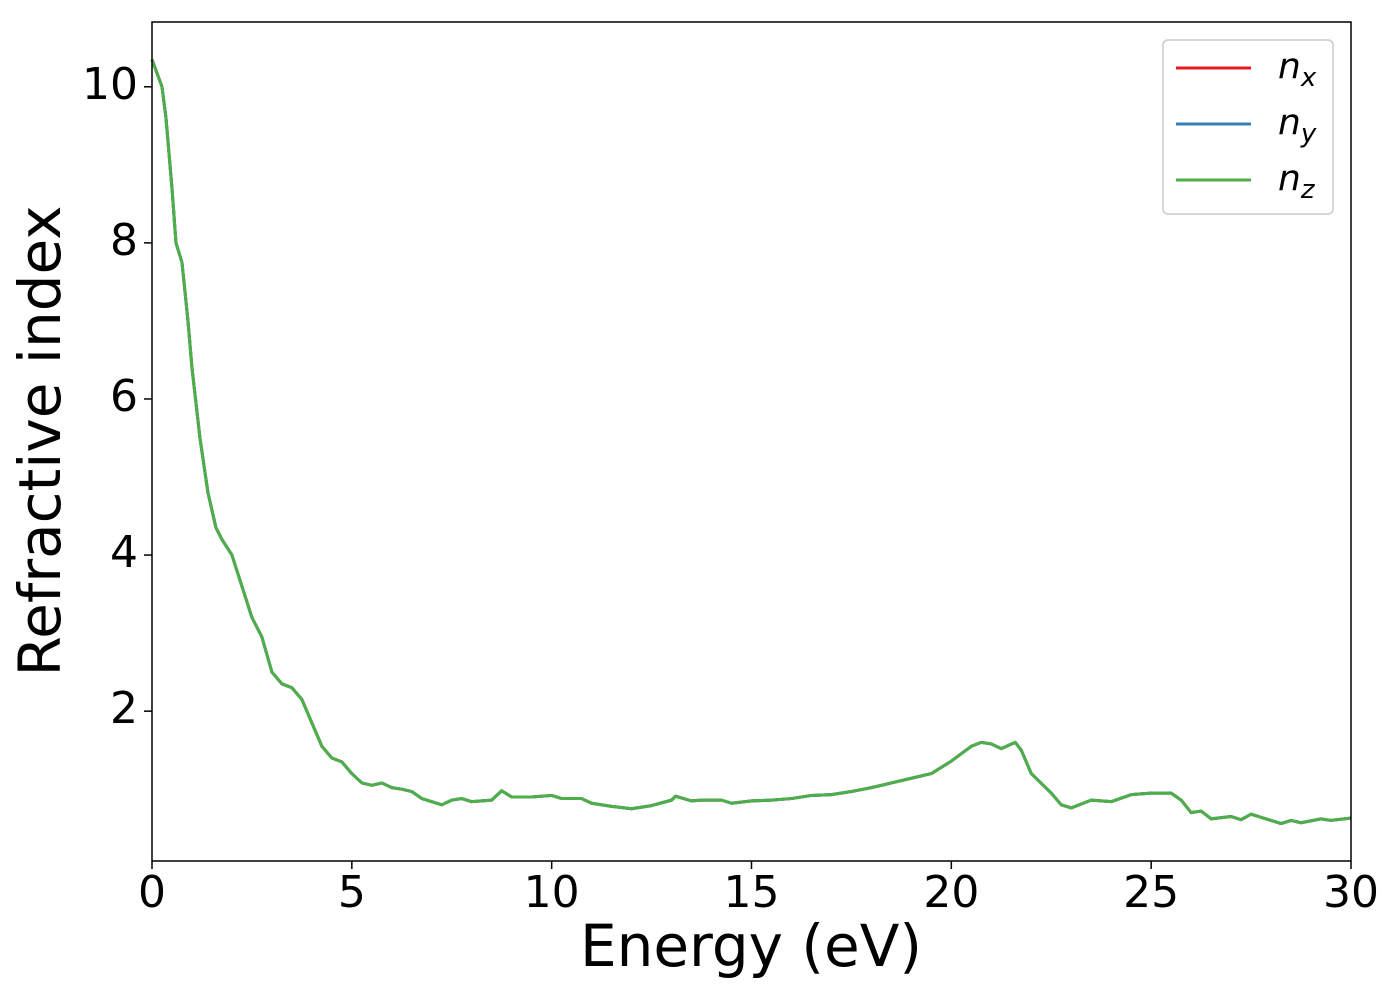  Describe the element at coordinates (124, 396) in the screenshot. I see `y-tick-label: 6` at that location.